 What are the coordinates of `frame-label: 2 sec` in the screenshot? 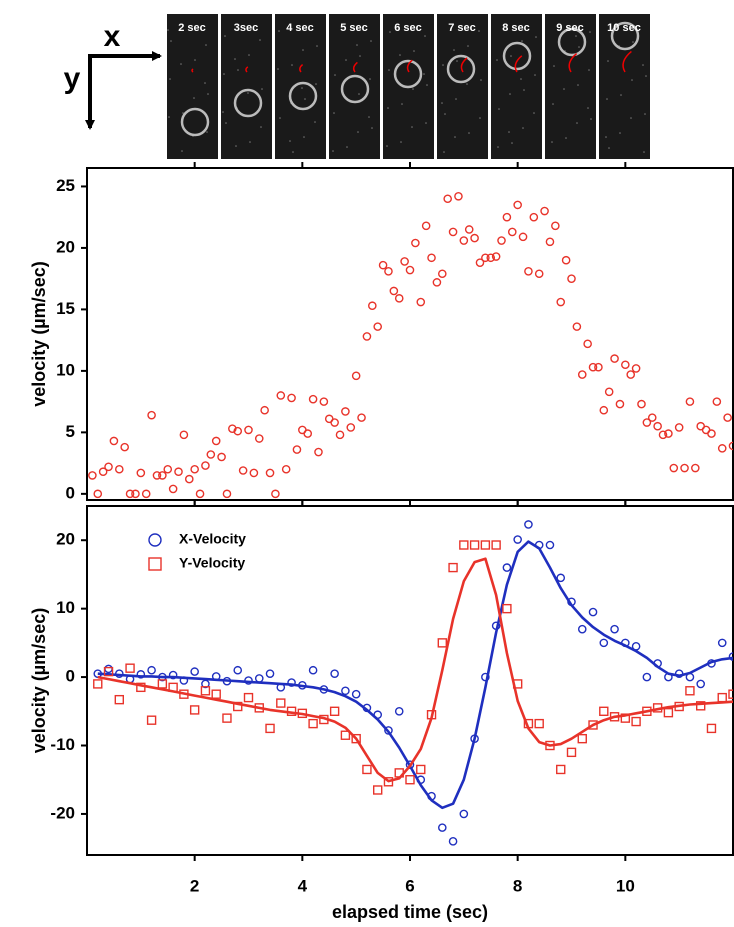 It's located at (192, 28).